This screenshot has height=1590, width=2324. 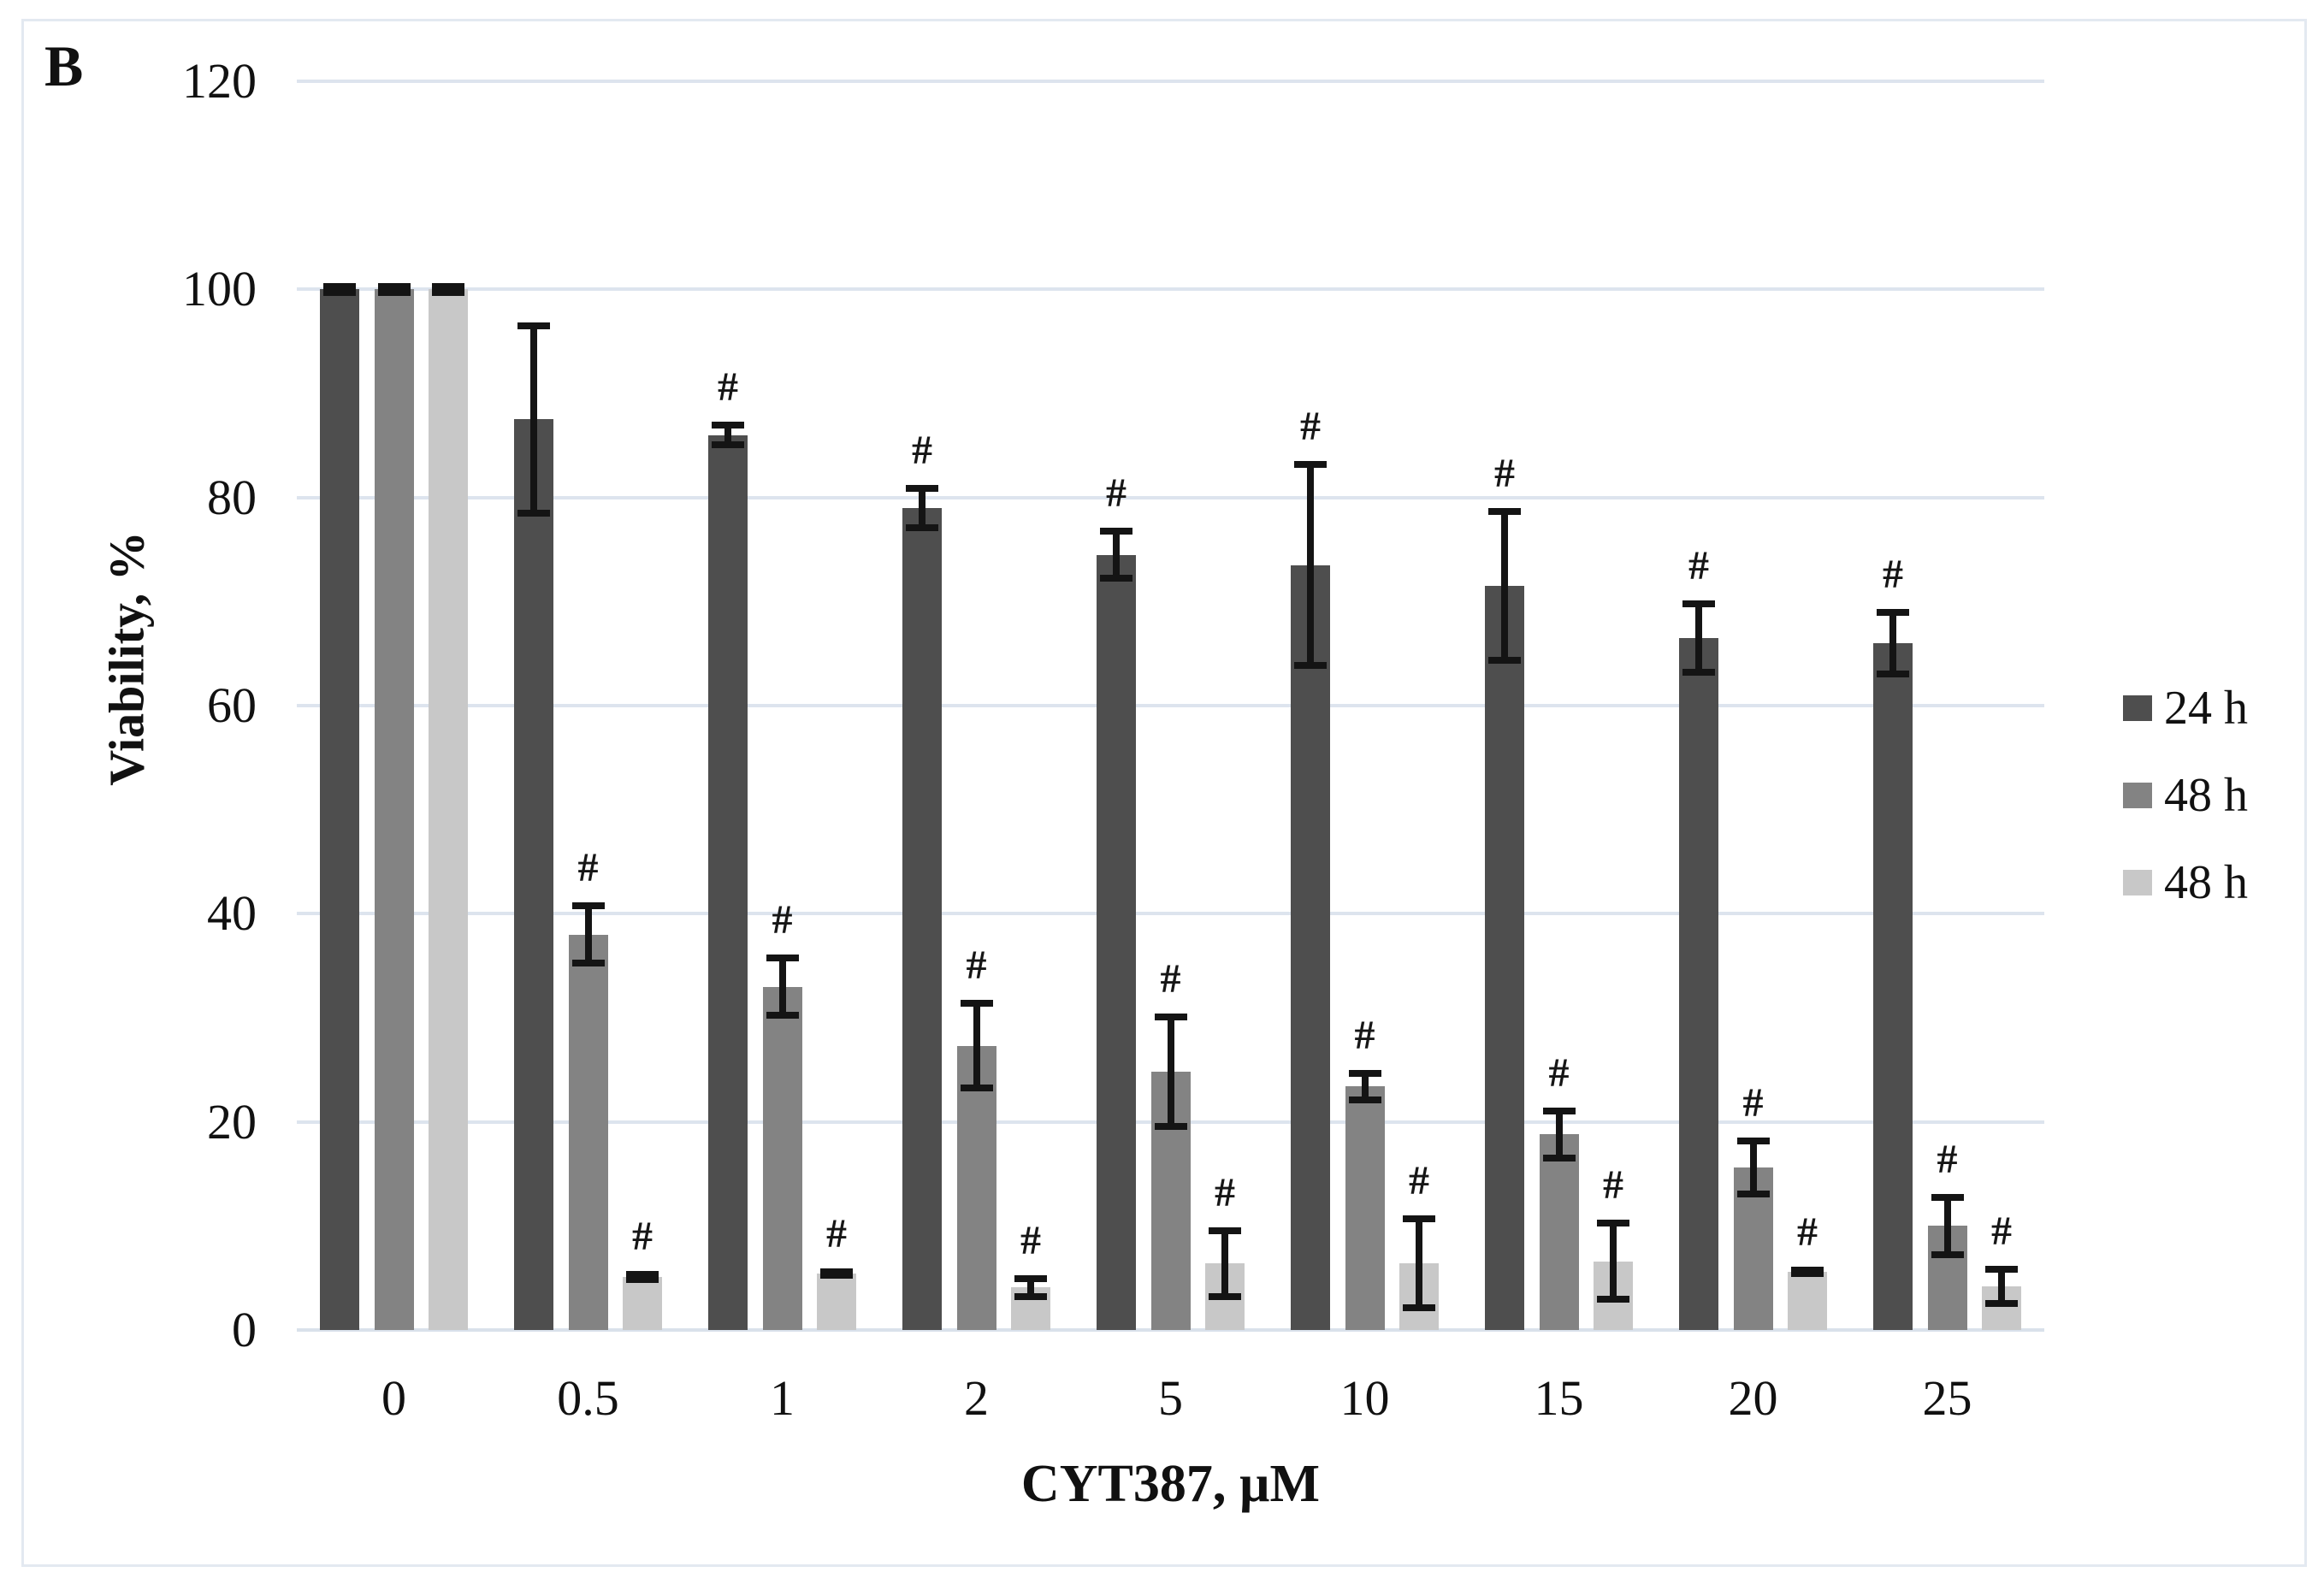 I want to click on significance-hash-series3-x5: #, so click(x=1225, y=1192).